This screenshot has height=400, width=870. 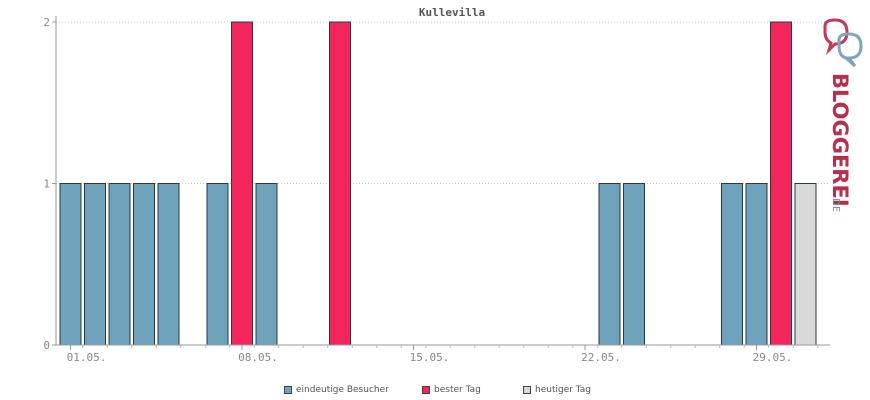 What do you see at coordinates (457, 390) in the screenshot?
I see `legend-label-best-day: bester Tag` at bounding box center [457, 390].